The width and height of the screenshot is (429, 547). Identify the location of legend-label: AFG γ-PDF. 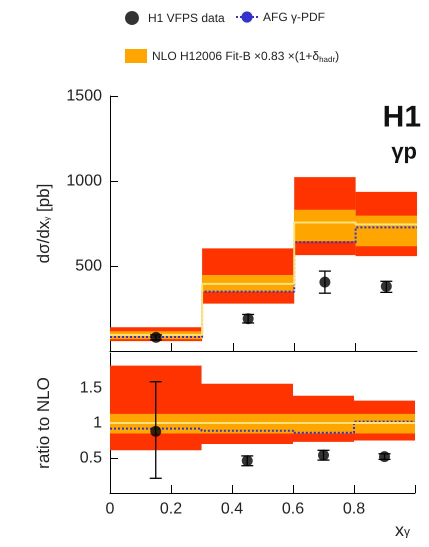
(294, 17).